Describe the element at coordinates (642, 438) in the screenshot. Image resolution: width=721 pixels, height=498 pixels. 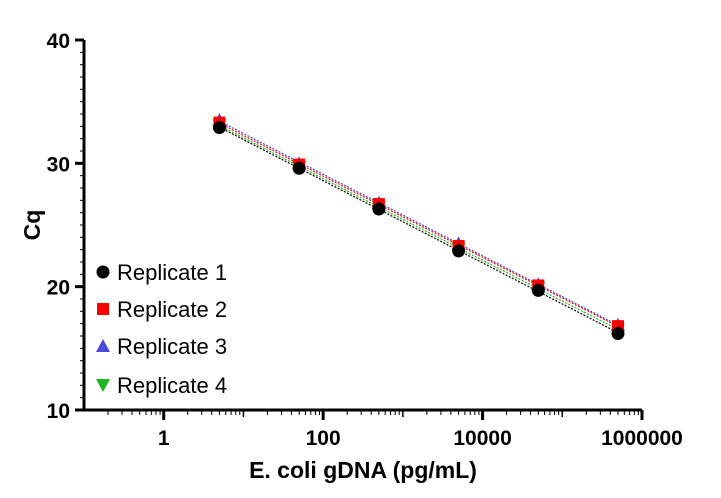
I see `x-tick-label: 1000000` at that location.